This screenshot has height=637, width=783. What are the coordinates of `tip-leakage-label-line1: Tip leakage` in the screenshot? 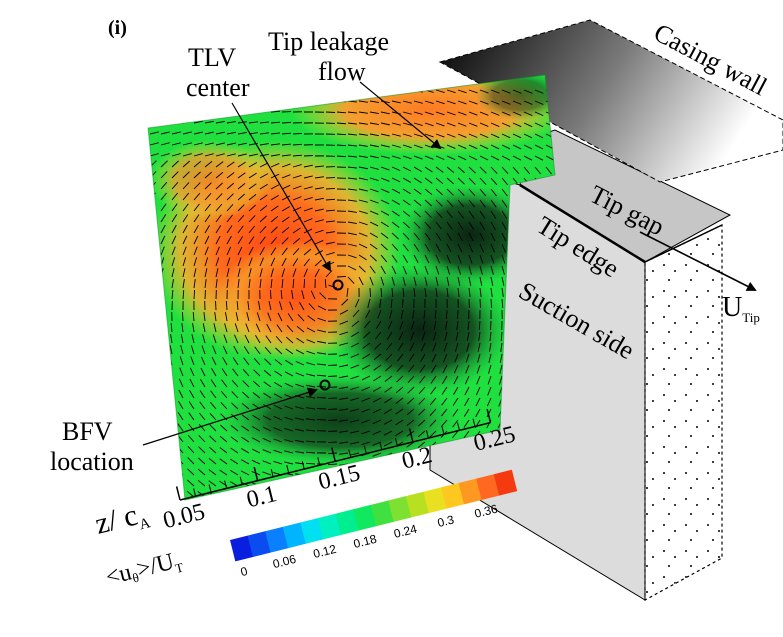 It's located at (328, 41).